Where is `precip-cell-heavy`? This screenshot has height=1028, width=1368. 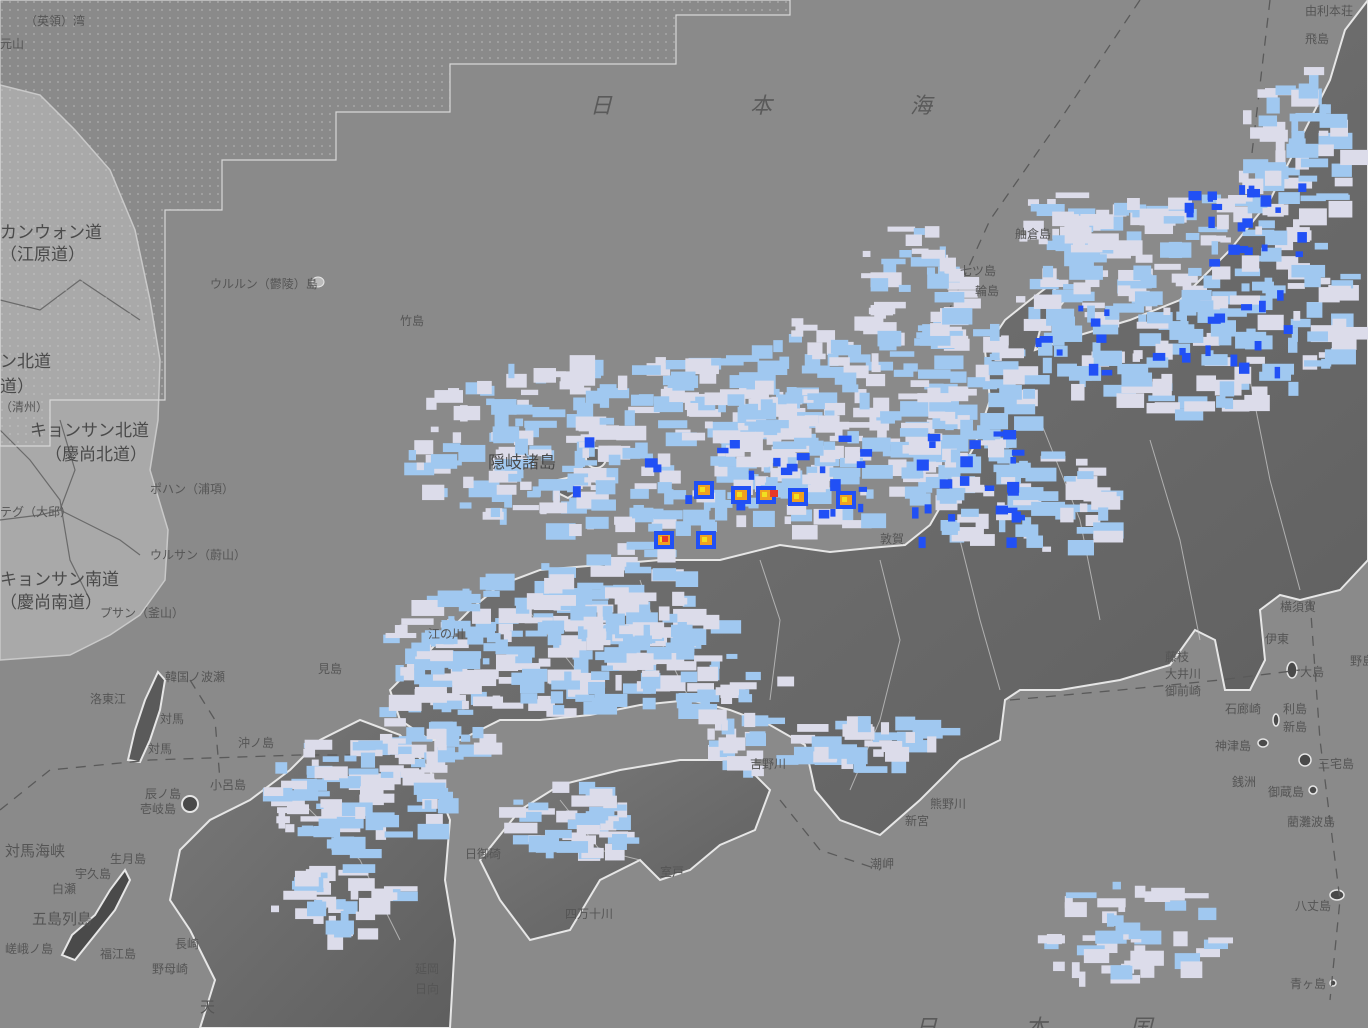 precip-cell-heavy is located at coordinates (739, 494).